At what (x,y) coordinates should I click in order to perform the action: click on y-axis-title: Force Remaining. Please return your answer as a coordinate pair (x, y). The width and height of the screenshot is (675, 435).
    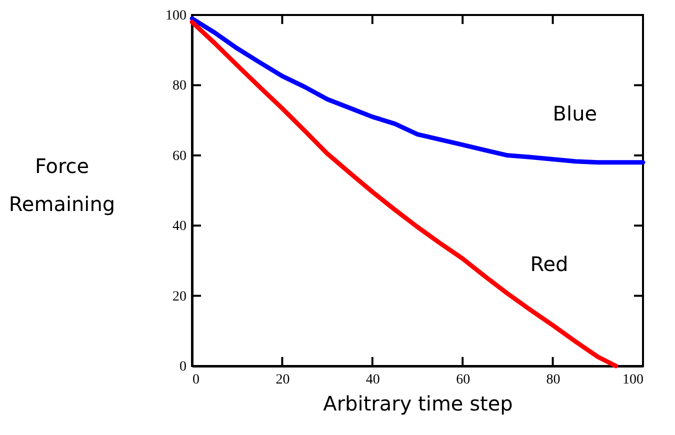
    Looking at the image, I should click on (62, 185).